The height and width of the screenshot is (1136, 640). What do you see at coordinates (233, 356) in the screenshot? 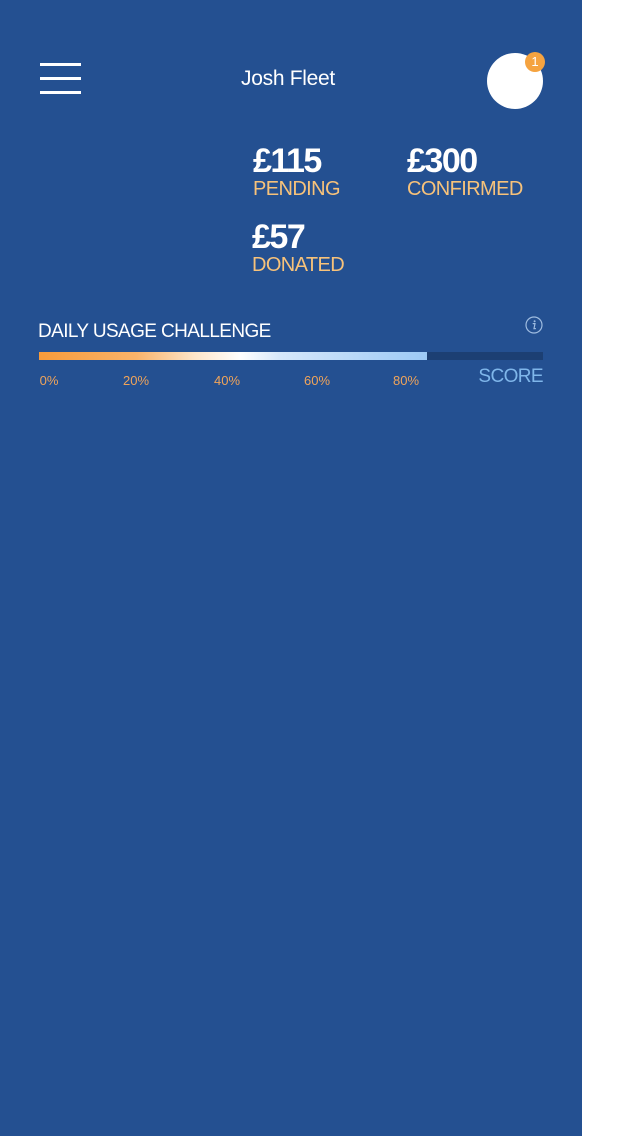
I see `challenge-progress-fill` at bounding box center [233, 356].